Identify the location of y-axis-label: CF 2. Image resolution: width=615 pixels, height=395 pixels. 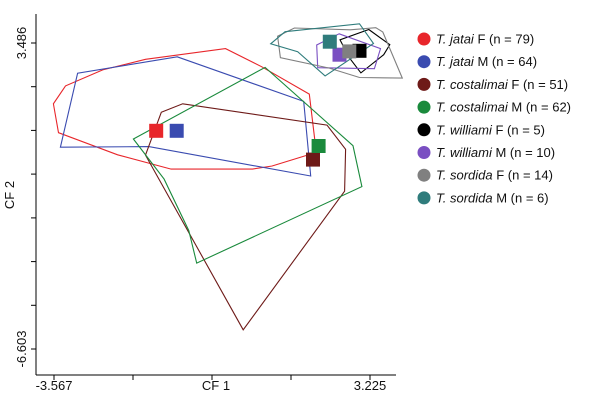
(9, 195).